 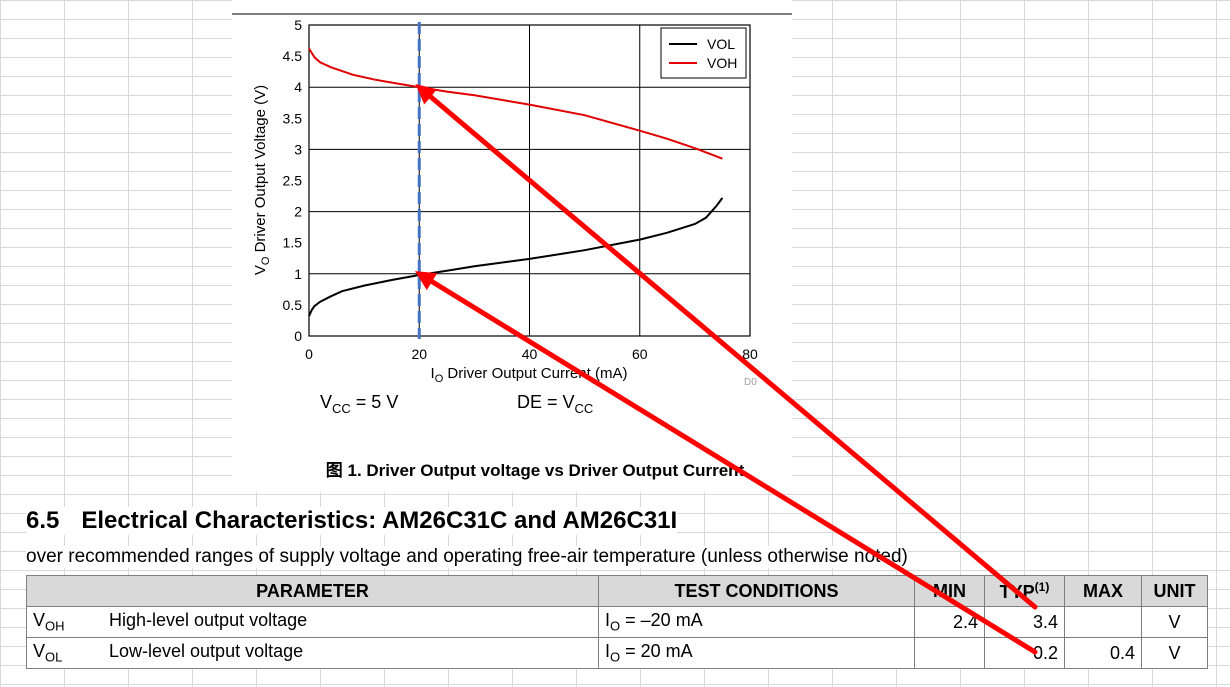 What do you see at coordinates (656, 651) in the screenshot?
I see `cond-rest: = 20 mA` at bounding box center [656, 651].